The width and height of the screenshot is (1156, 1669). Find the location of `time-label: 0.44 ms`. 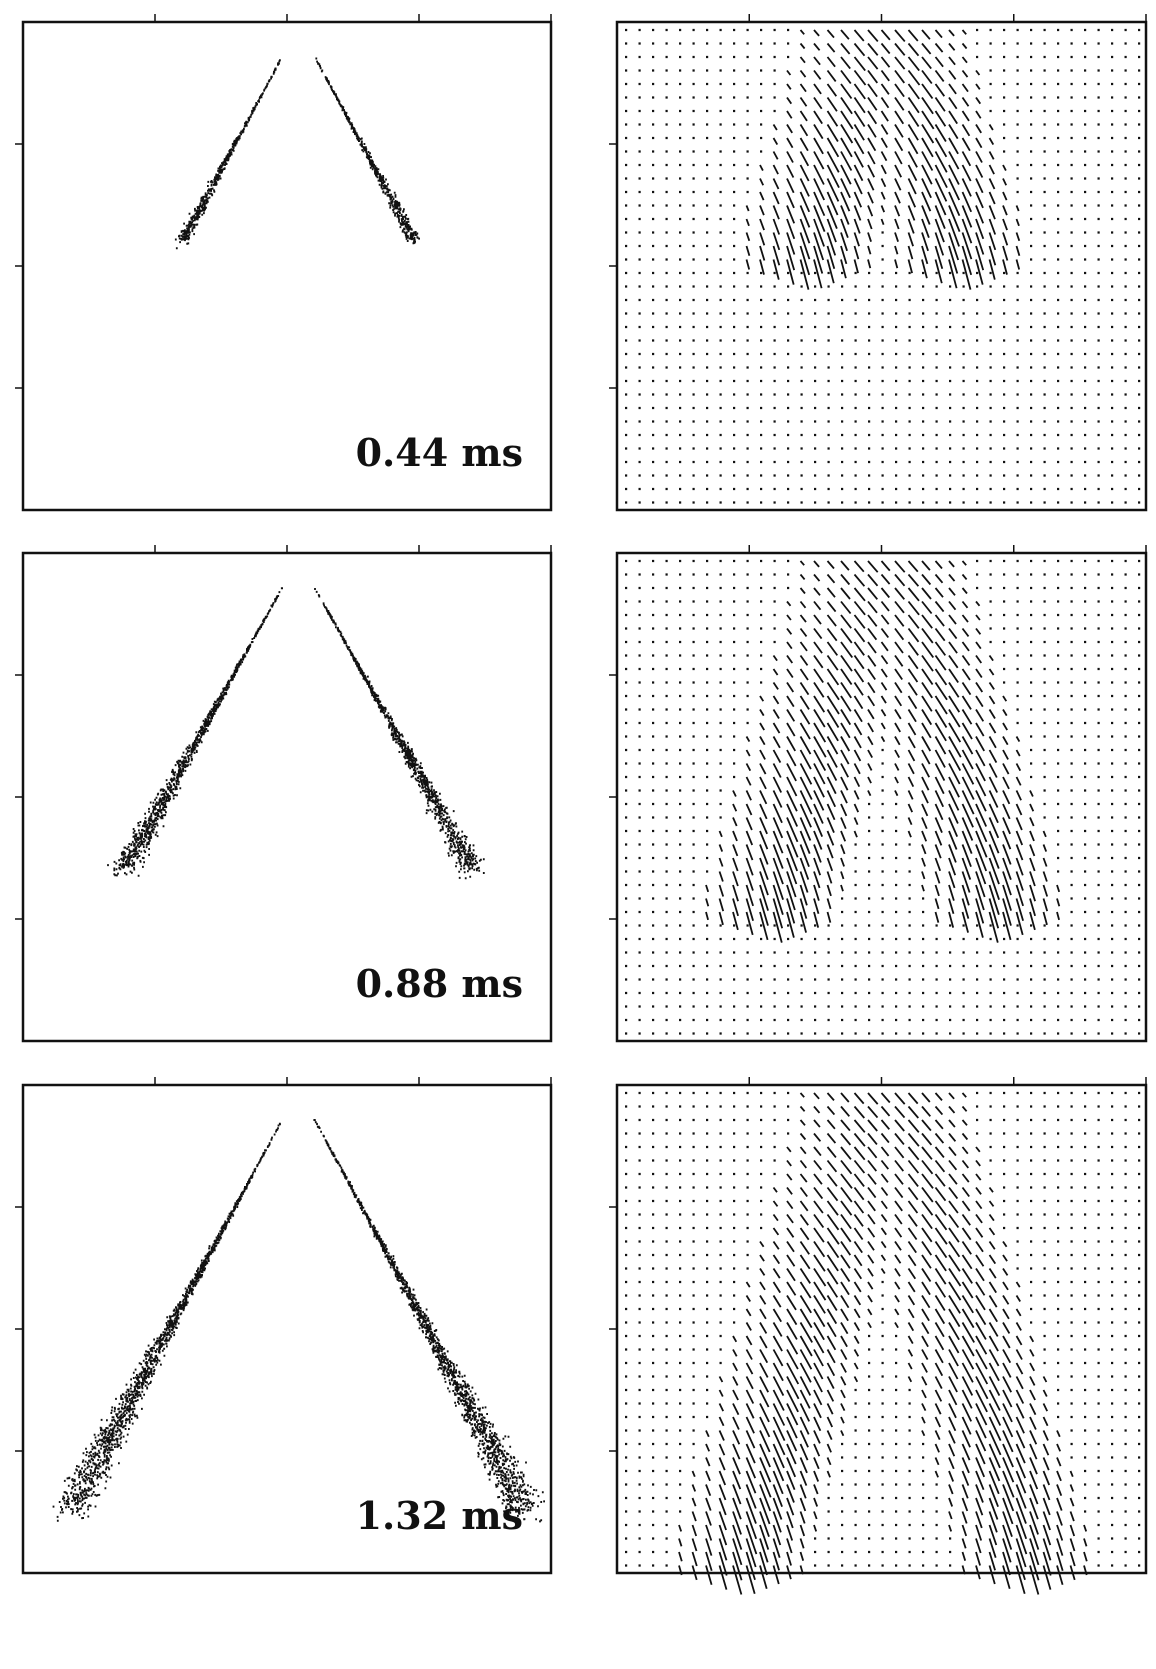

time-label: 0.44 ms is located at coordinates (439, 452).